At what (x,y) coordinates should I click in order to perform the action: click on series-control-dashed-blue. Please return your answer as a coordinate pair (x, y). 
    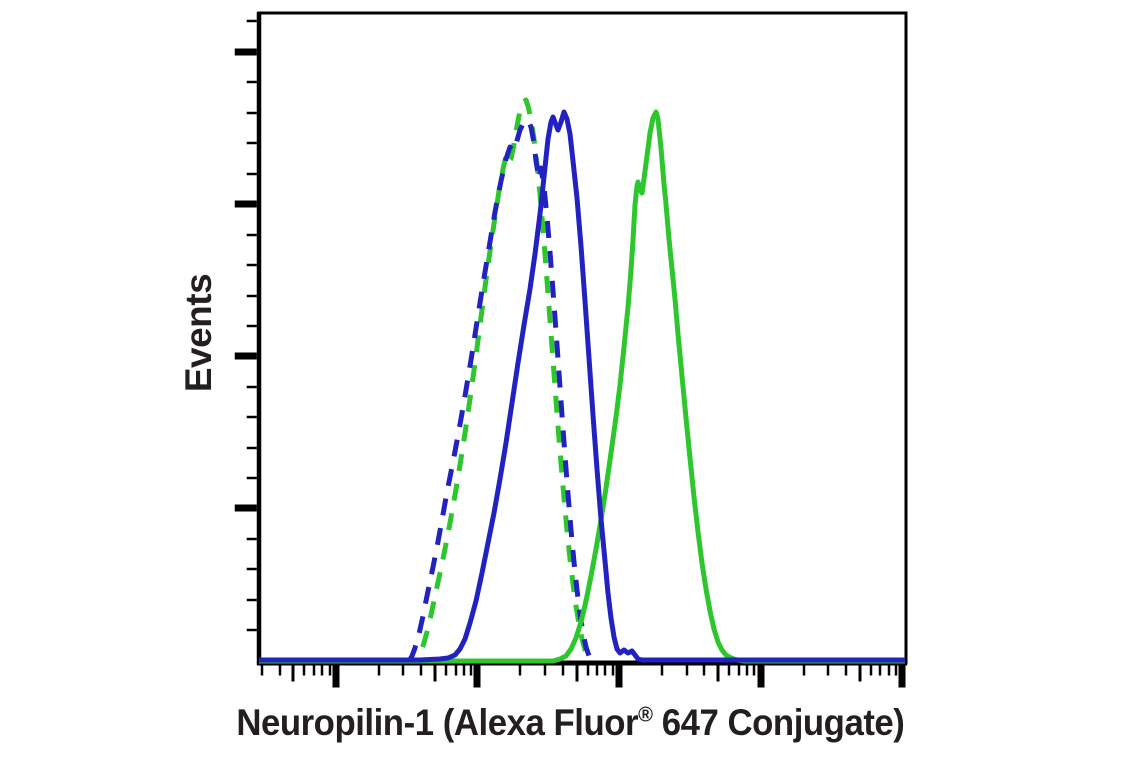
    Looking at the image, I should click on (501, 390).